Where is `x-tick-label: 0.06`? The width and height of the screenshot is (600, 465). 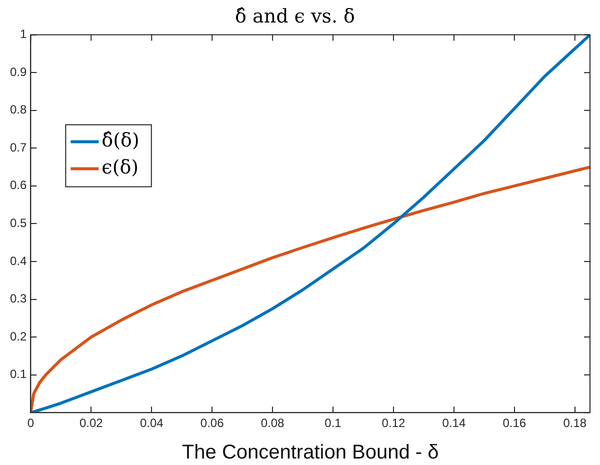
x-tick-label: 0.06 is located at coordinates (212, 423).